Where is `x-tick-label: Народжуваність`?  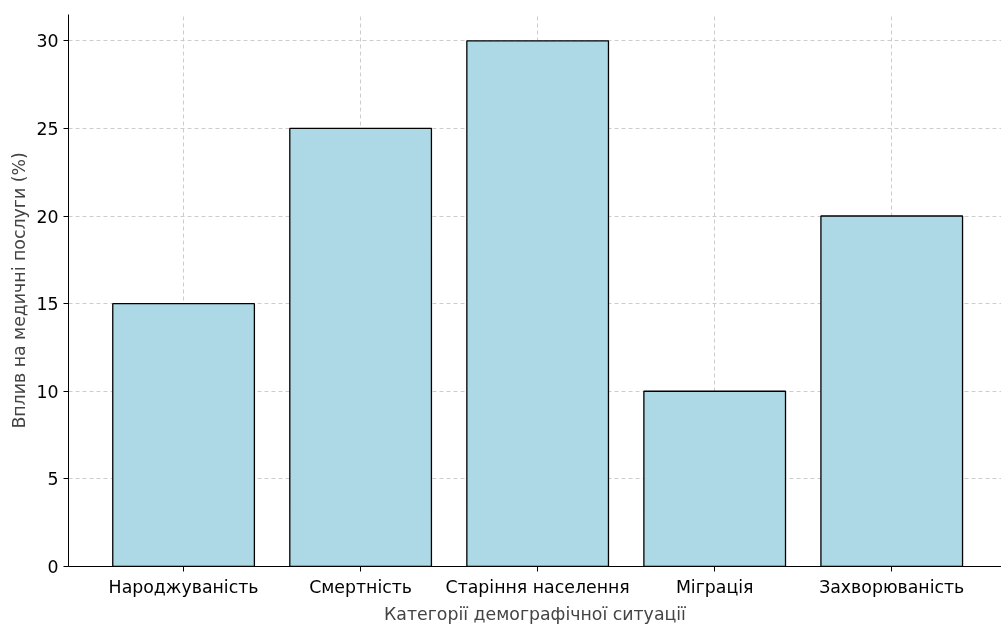 x-tick-label: Народжуваність is located at coordinates (183, 586).